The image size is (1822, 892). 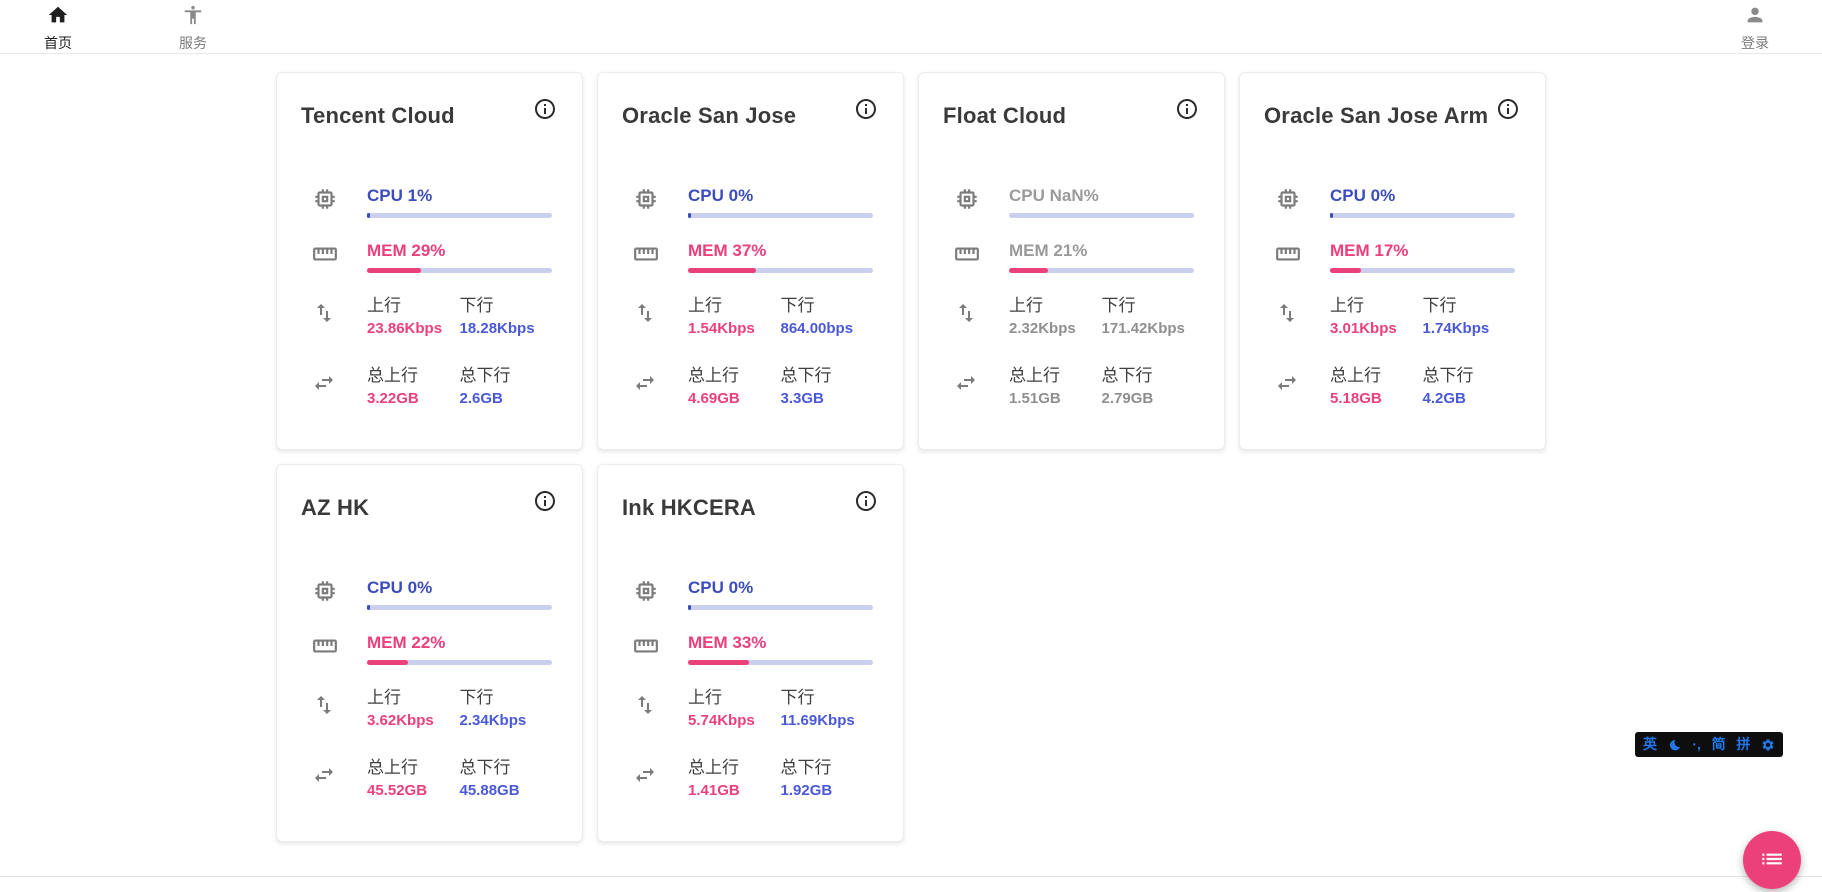 I want to click on server-name: Oracle San Jose Arm, so click(x=1376, y=115).